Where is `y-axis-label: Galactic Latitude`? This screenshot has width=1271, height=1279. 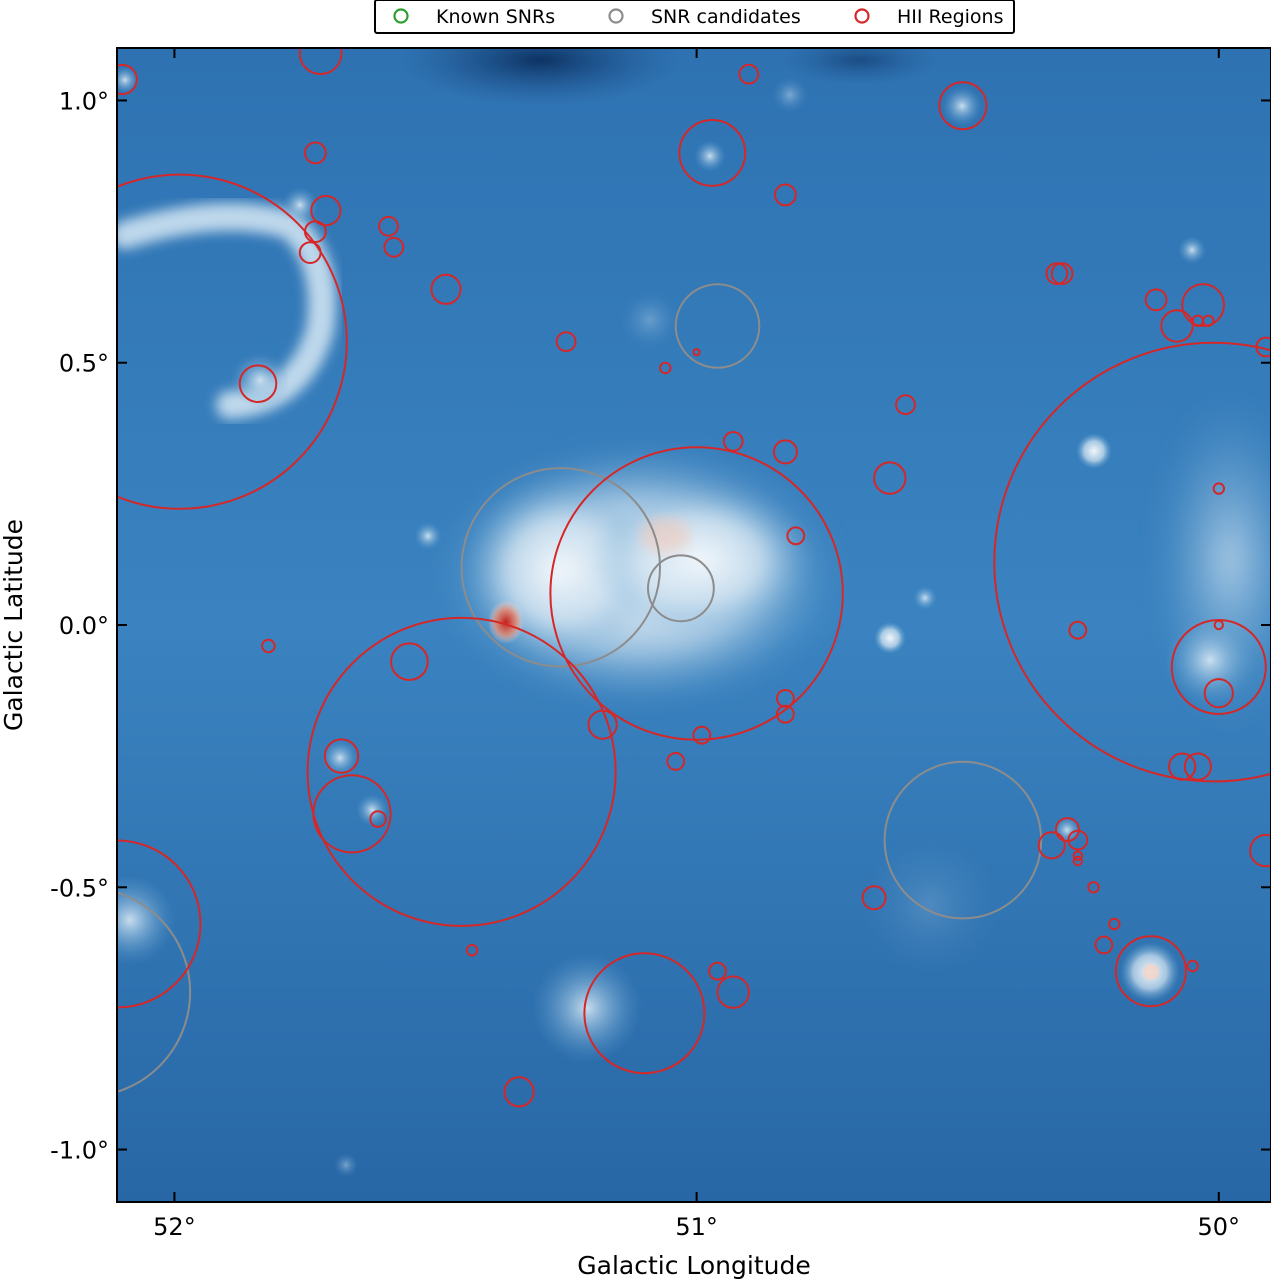 y-axis-label: Galactic Latitude is located at coordinates (14, 625).